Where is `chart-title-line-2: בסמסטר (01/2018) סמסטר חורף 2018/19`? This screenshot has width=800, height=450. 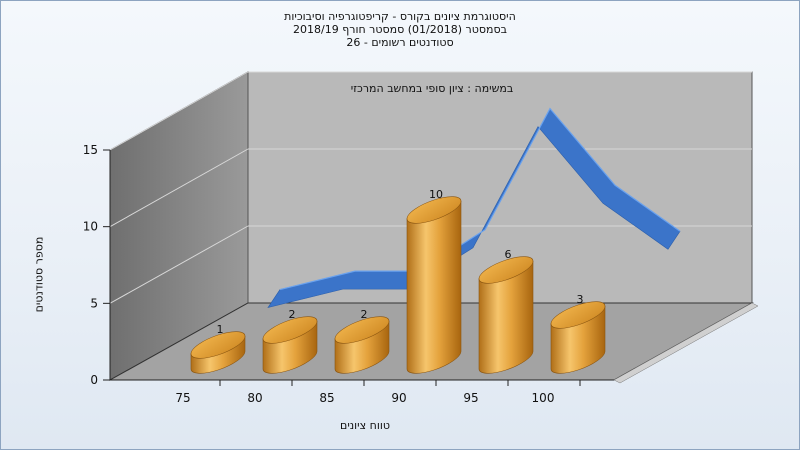
chart-title-line-2: בסמסטר (01/2018) סמסטר חורף 2018/19 is located at coordinates (400, 29).